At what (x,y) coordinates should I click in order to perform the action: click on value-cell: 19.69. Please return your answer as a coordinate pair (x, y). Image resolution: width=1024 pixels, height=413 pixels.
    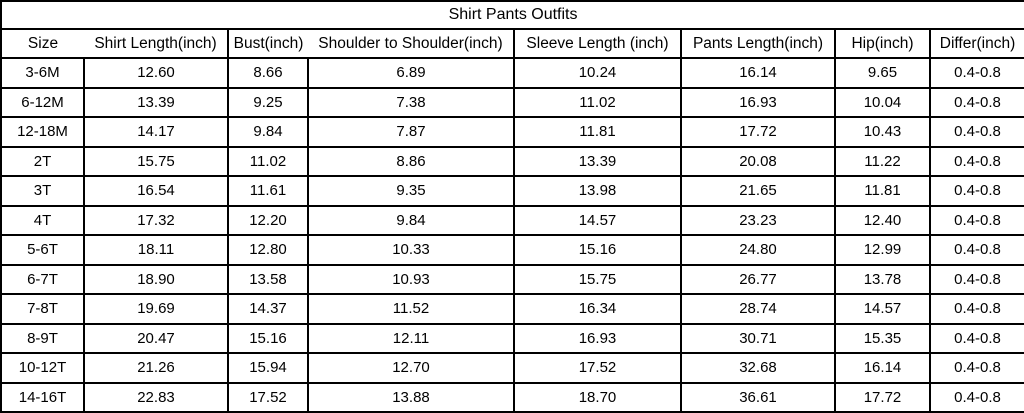
    Looking at the image, I should click on (156, 309).